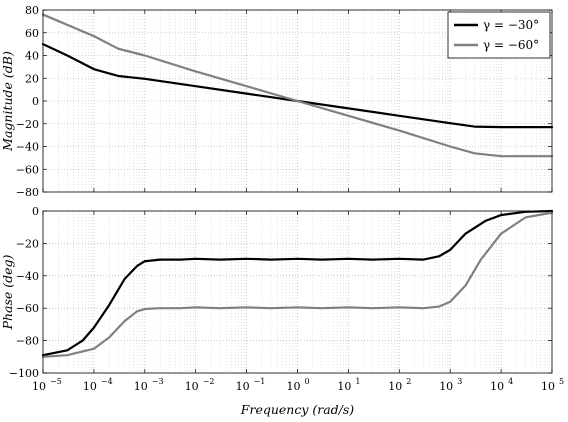 This screenshot has width=568, height=422. Describe the element at coordinates (511, 25) in the screenshot. I see `legend-entry: γ = −30°` at that location.